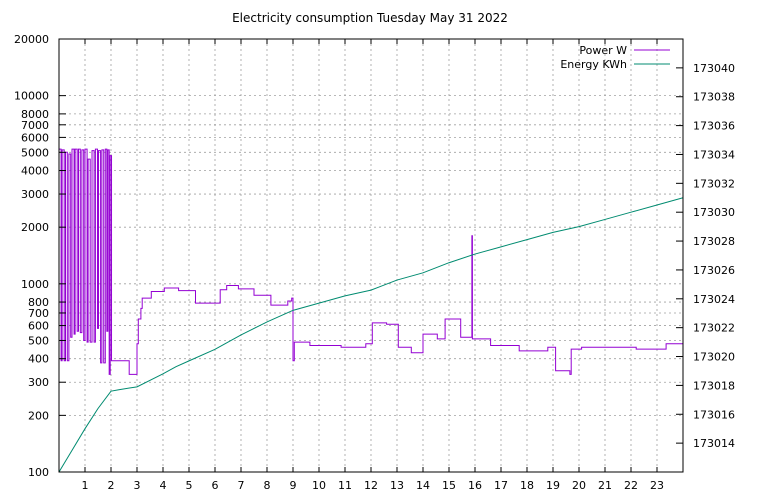  Describe the element at coordinates (397, 485) in the screenshot. I see `x-tick-label: 13` at that location.